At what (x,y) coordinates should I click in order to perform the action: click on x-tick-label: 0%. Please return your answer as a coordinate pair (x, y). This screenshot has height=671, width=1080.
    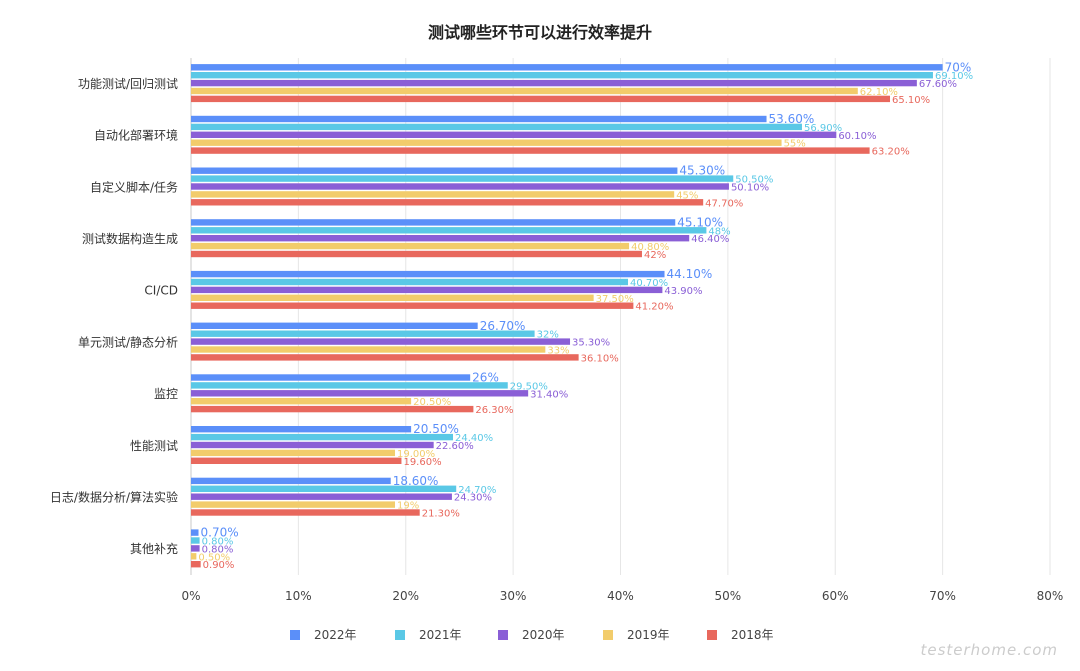
    Looking at the image, I should click on (190, 596).